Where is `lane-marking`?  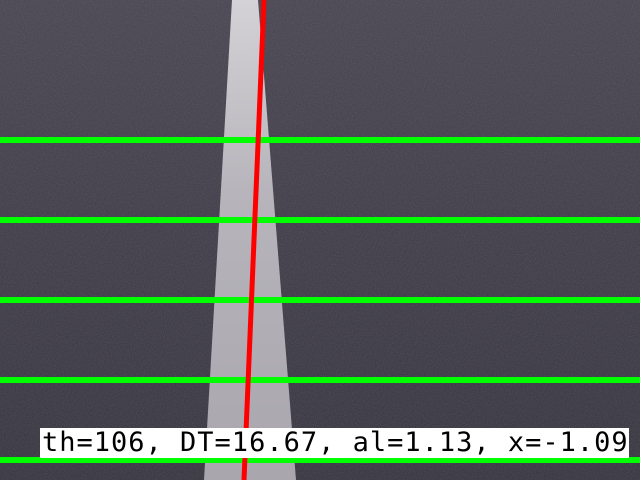
lane-marking is located at coordinates (250, 240).